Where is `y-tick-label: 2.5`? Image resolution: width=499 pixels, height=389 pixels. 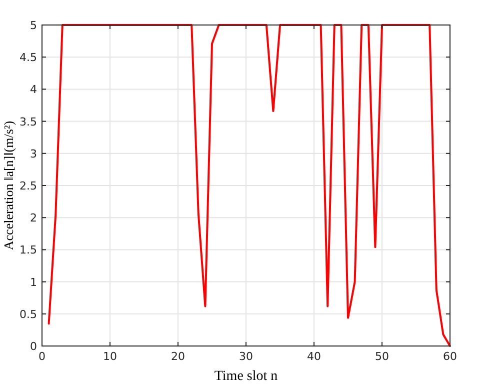 y-tick-label: 2.5 is located at coordinates (28, 186).